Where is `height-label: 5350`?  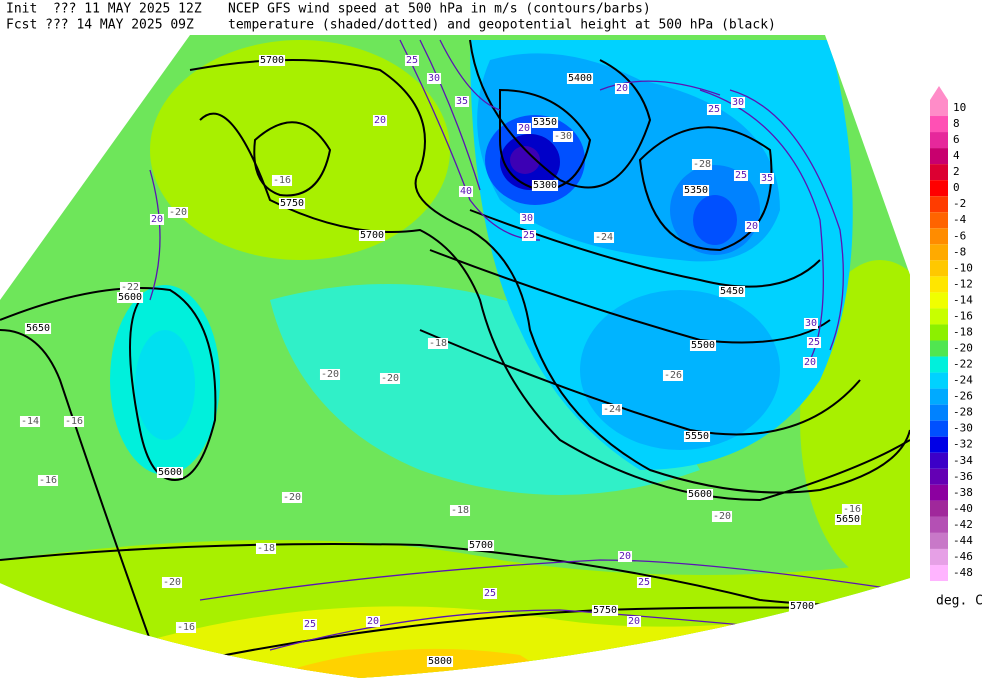 height-label: 5350 is located at coordinates (696, 190).